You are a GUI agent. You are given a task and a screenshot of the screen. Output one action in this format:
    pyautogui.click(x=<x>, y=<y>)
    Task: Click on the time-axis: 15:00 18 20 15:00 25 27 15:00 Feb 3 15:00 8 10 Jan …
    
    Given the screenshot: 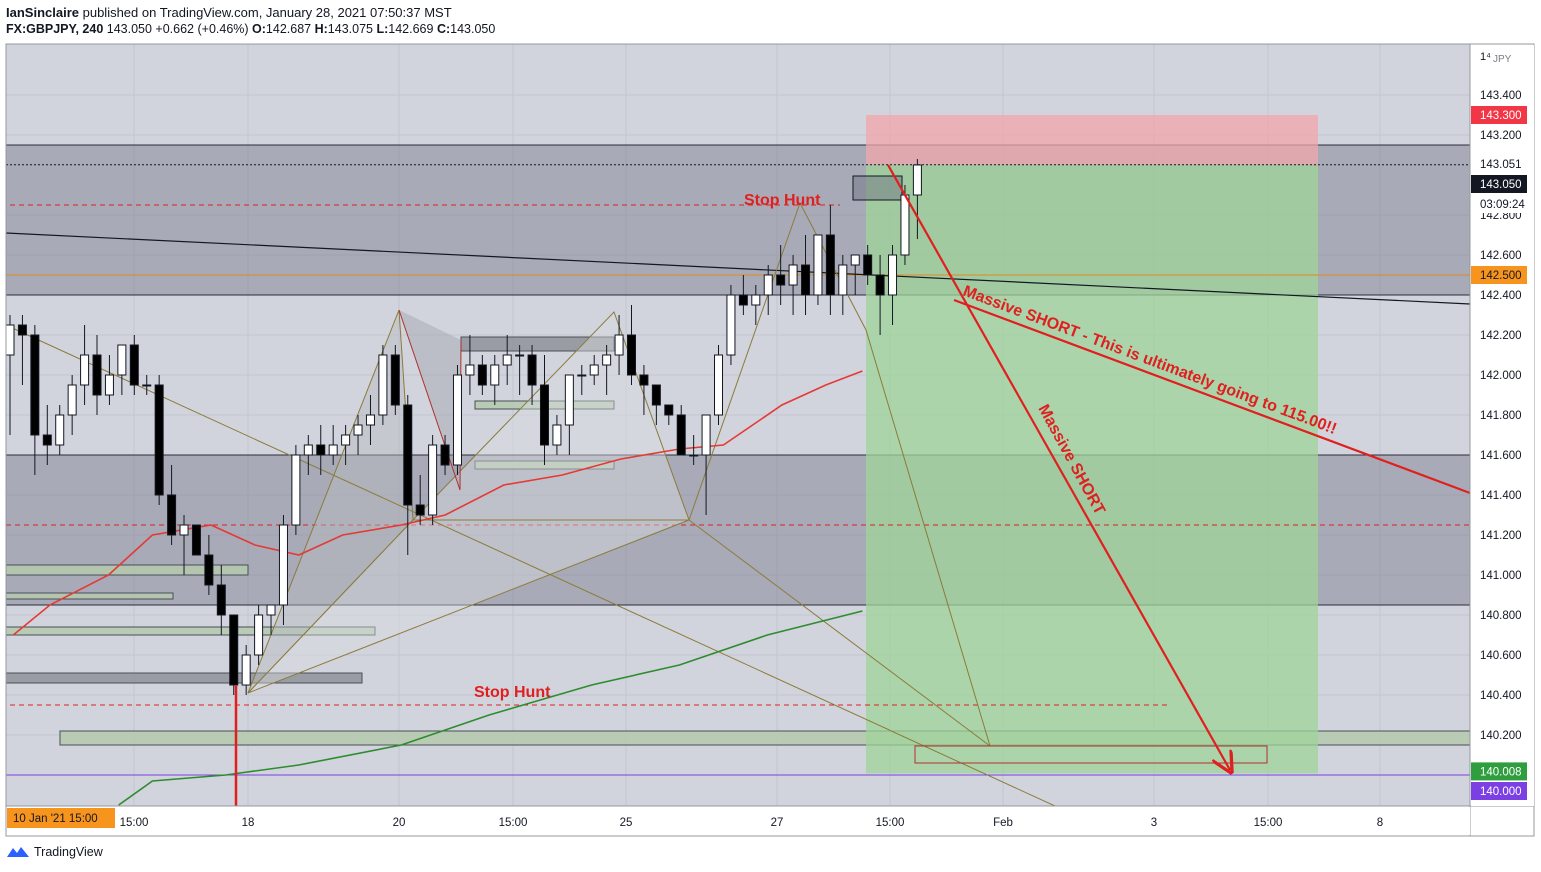 What is the action you would take?
    pyautogui.click(x=738, y=821)
    